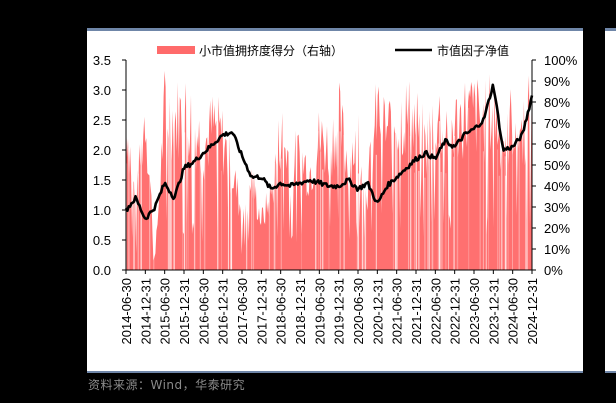 The image size is (616, 403). What do you see at coordinates (358, 311) in the screenshot?
I see `svg-text: 2020-06-30` at bounding box center [358, 311].